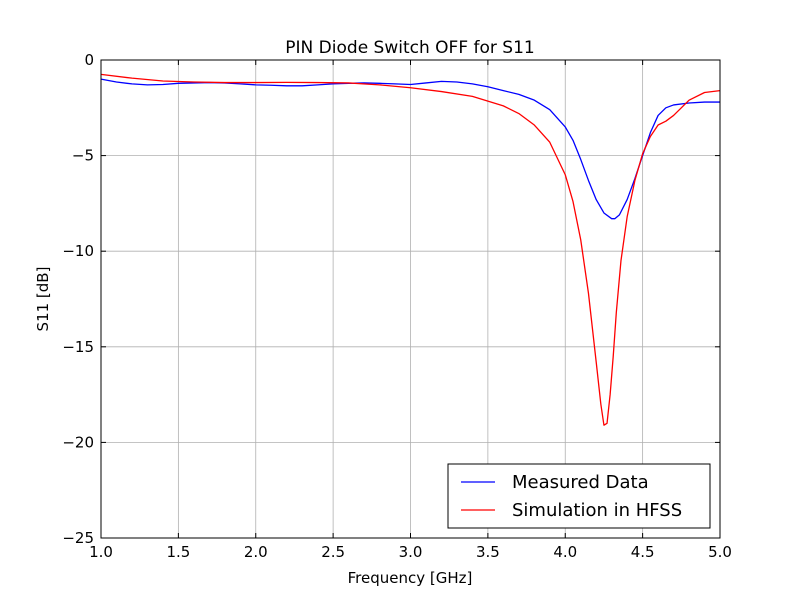 The height and width of the screenshot is (598, 800). What do you see at coordinates (580, 482) in the screenshot?
I see `legend-label-measured: Measured Data` at bounding box center [580, 482].